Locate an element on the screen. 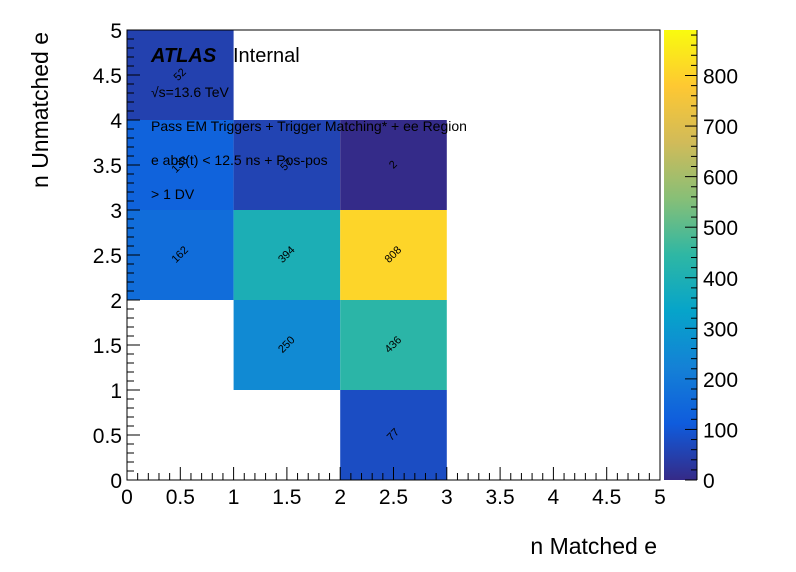 The width and height of the screenshot is (796, 572). colorbar-tick-label: 500 is located at coordinates (720, 228).